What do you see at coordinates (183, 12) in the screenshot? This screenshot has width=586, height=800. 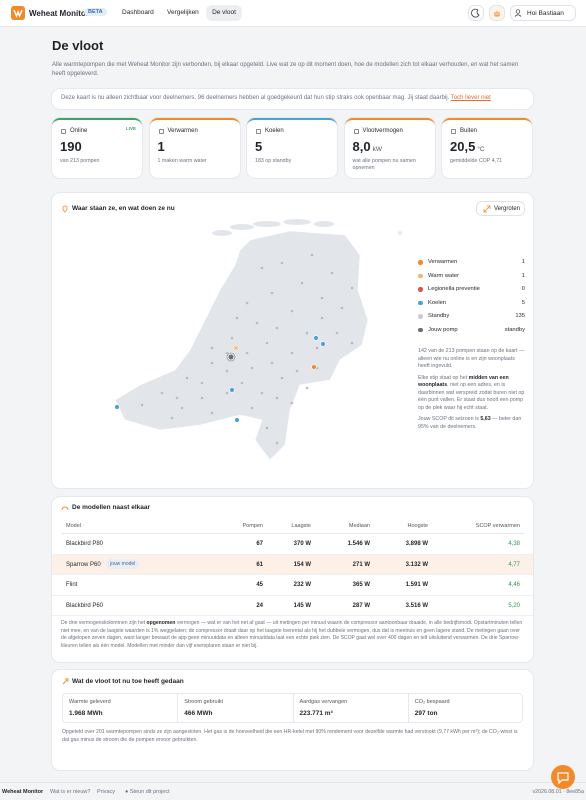 I see `nav-link: Vergelijken` at bounding box center [183, 12].